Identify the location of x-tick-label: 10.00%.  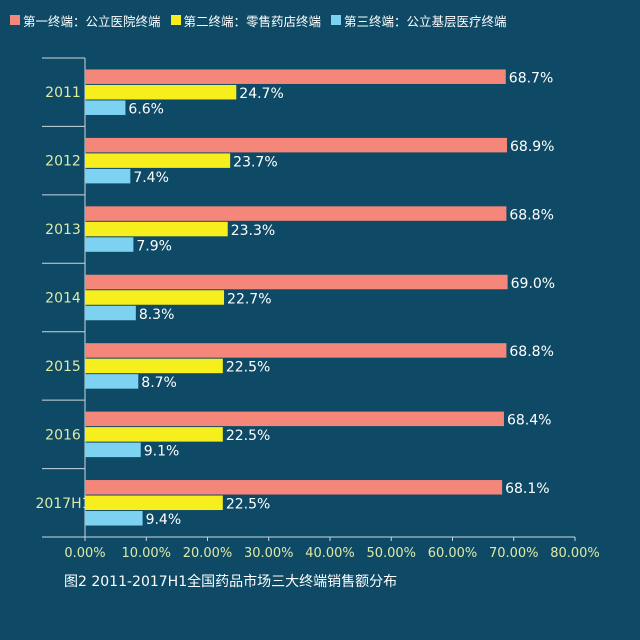
(146, 553).